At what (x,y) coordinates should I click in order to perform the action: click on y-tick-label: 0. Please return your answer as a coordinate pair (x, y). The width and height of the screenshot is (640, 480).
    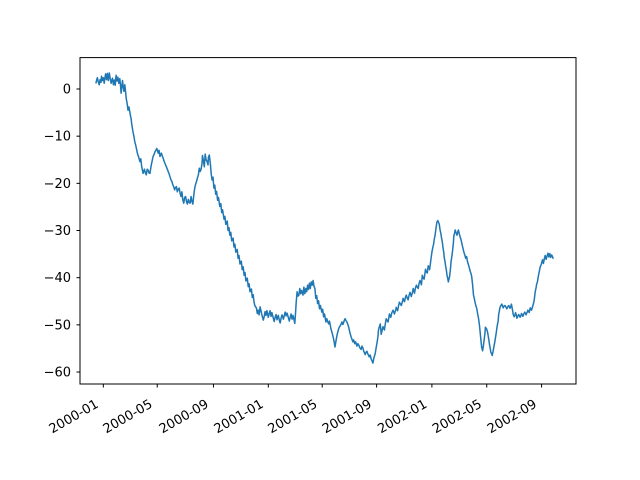
    Looking at the image, I should click on (67, 90).